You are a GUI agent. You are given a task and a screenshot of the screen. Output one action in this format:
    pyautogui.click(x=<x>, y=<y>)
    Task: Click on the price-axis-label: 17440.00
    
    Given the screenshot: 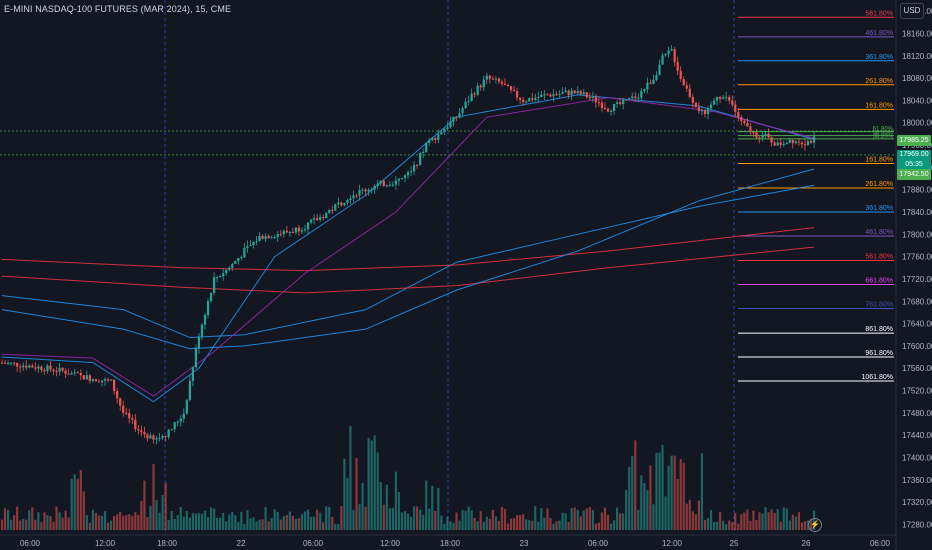 What is the action you would take?
    pyautogui.click(x=917, y=435)
    